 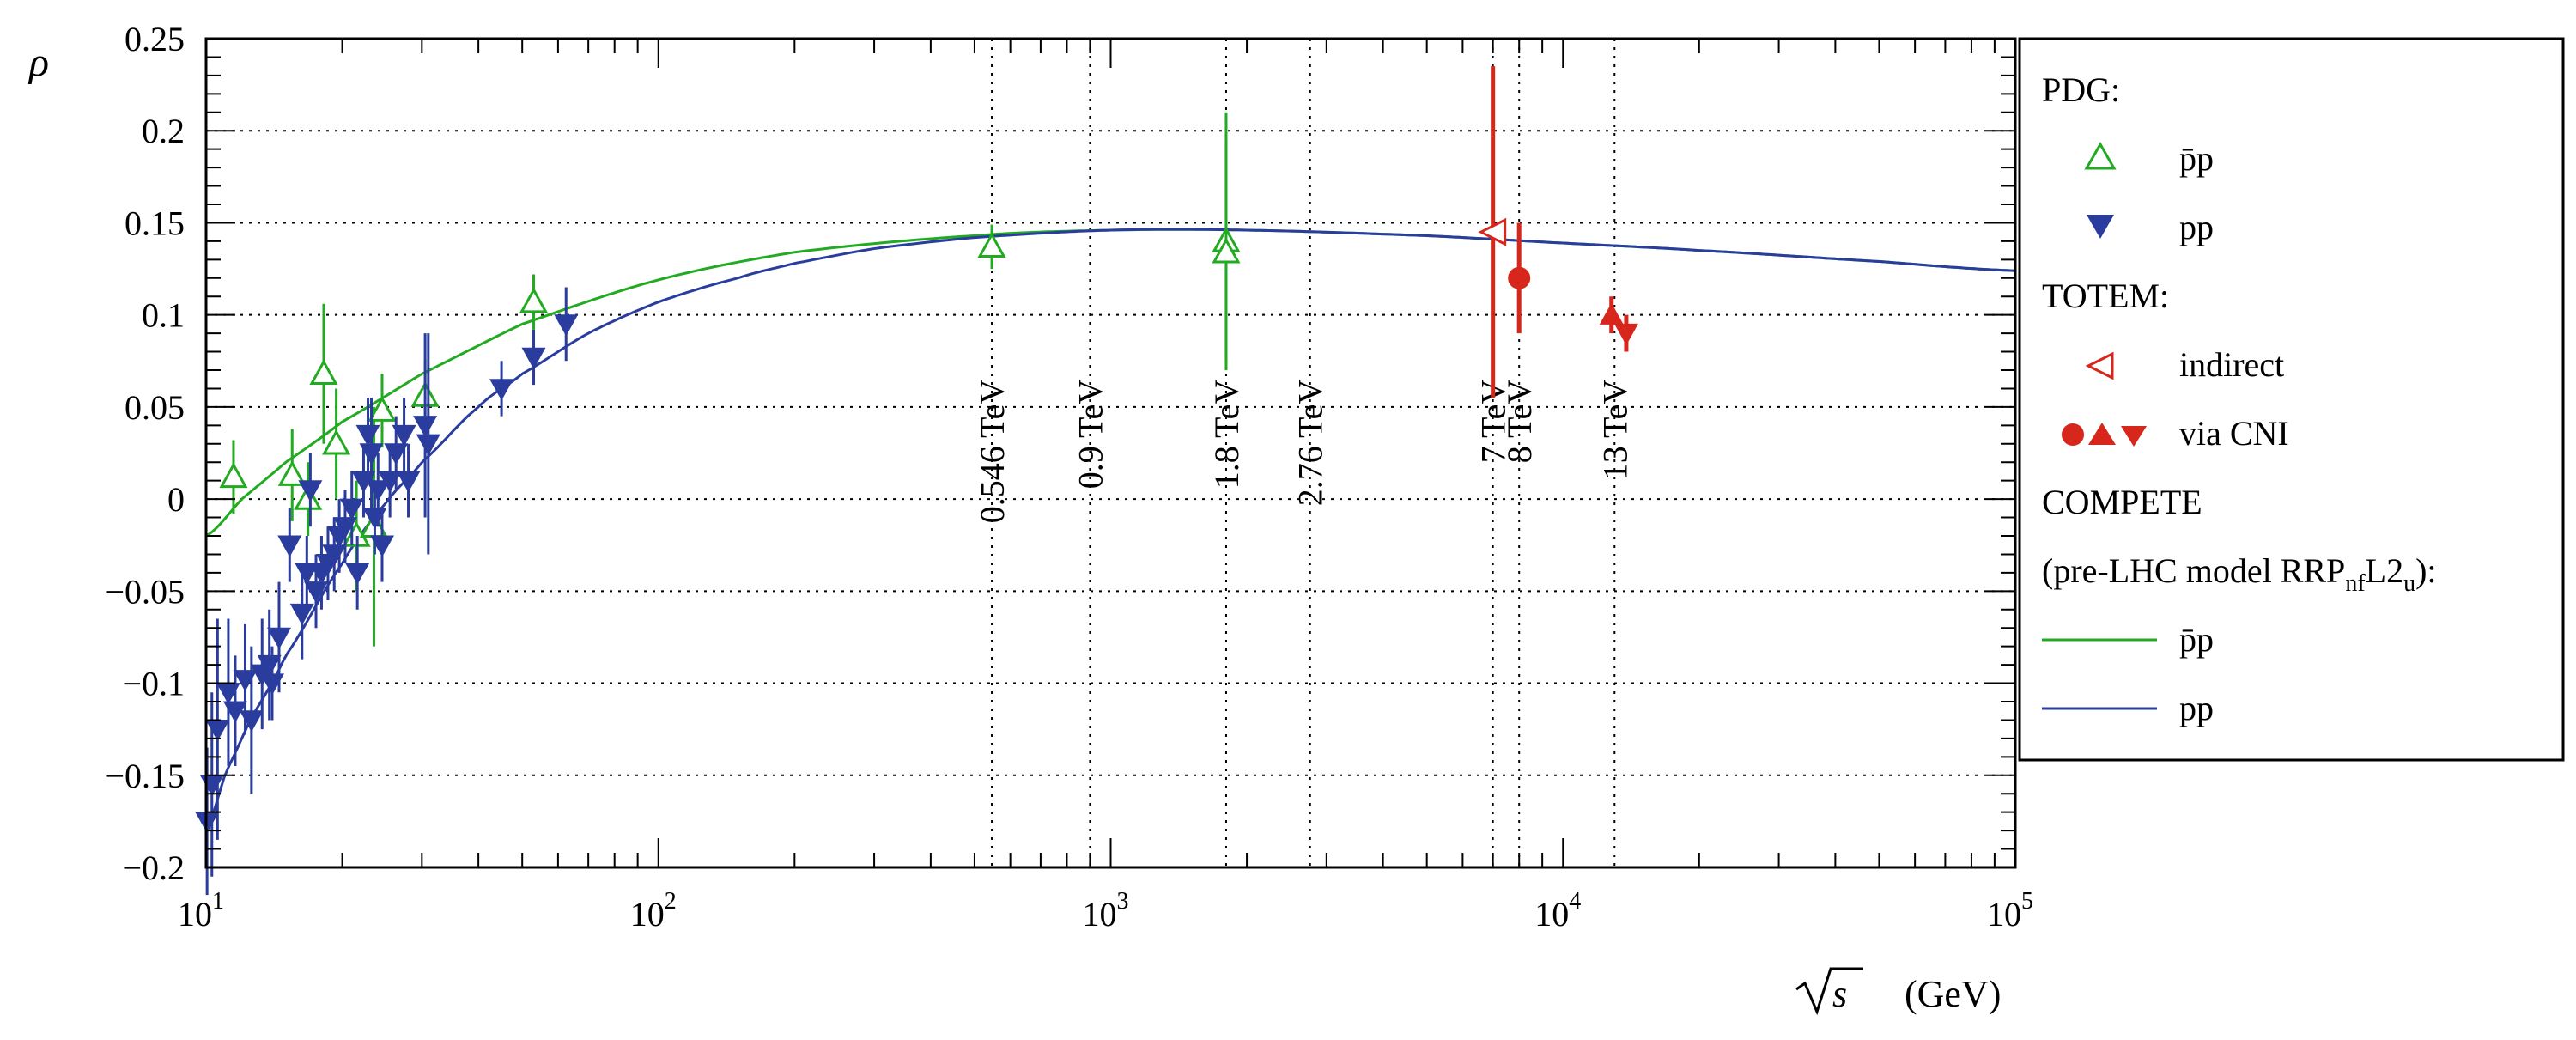 What do you see at coordinates (2104, 435) in the screenshot?
I see `legend-totem-cni-marker` at bounding box center [2104, 435].